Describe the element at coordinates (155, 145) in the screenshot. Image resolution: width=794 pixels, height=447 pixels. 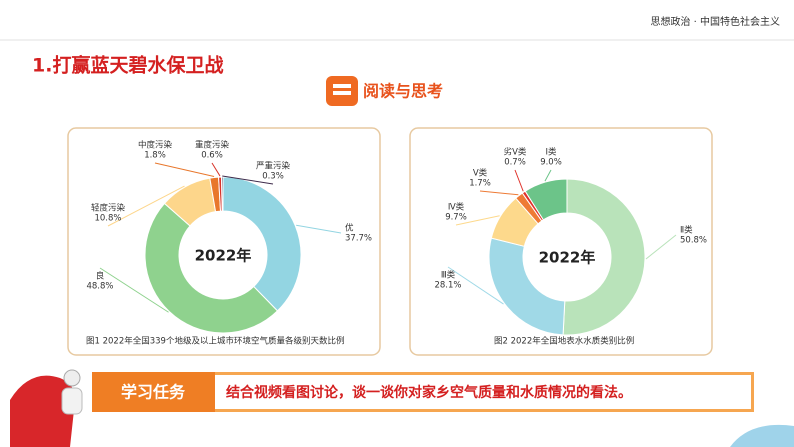
I see `slice-label: 中度污染` at that location.